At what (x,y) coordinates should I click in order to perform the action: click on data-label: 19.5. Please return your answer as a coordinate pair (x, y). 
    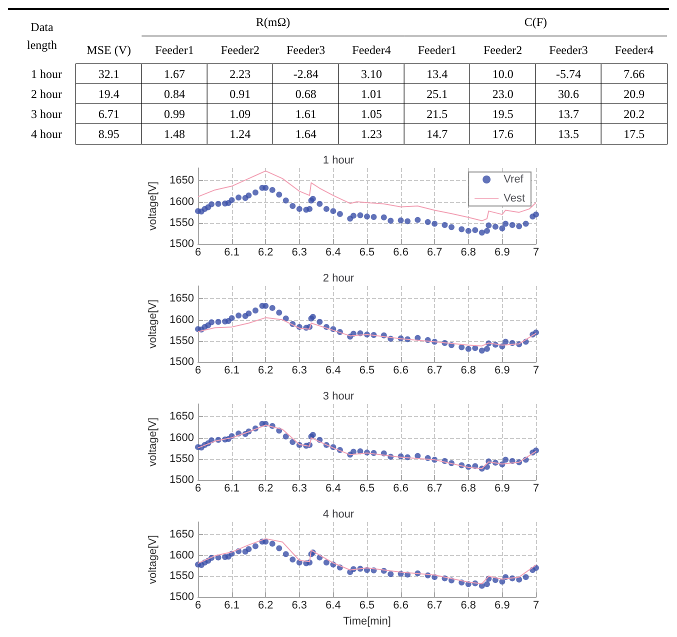
    Looking at the image, I should click on (503, 114).